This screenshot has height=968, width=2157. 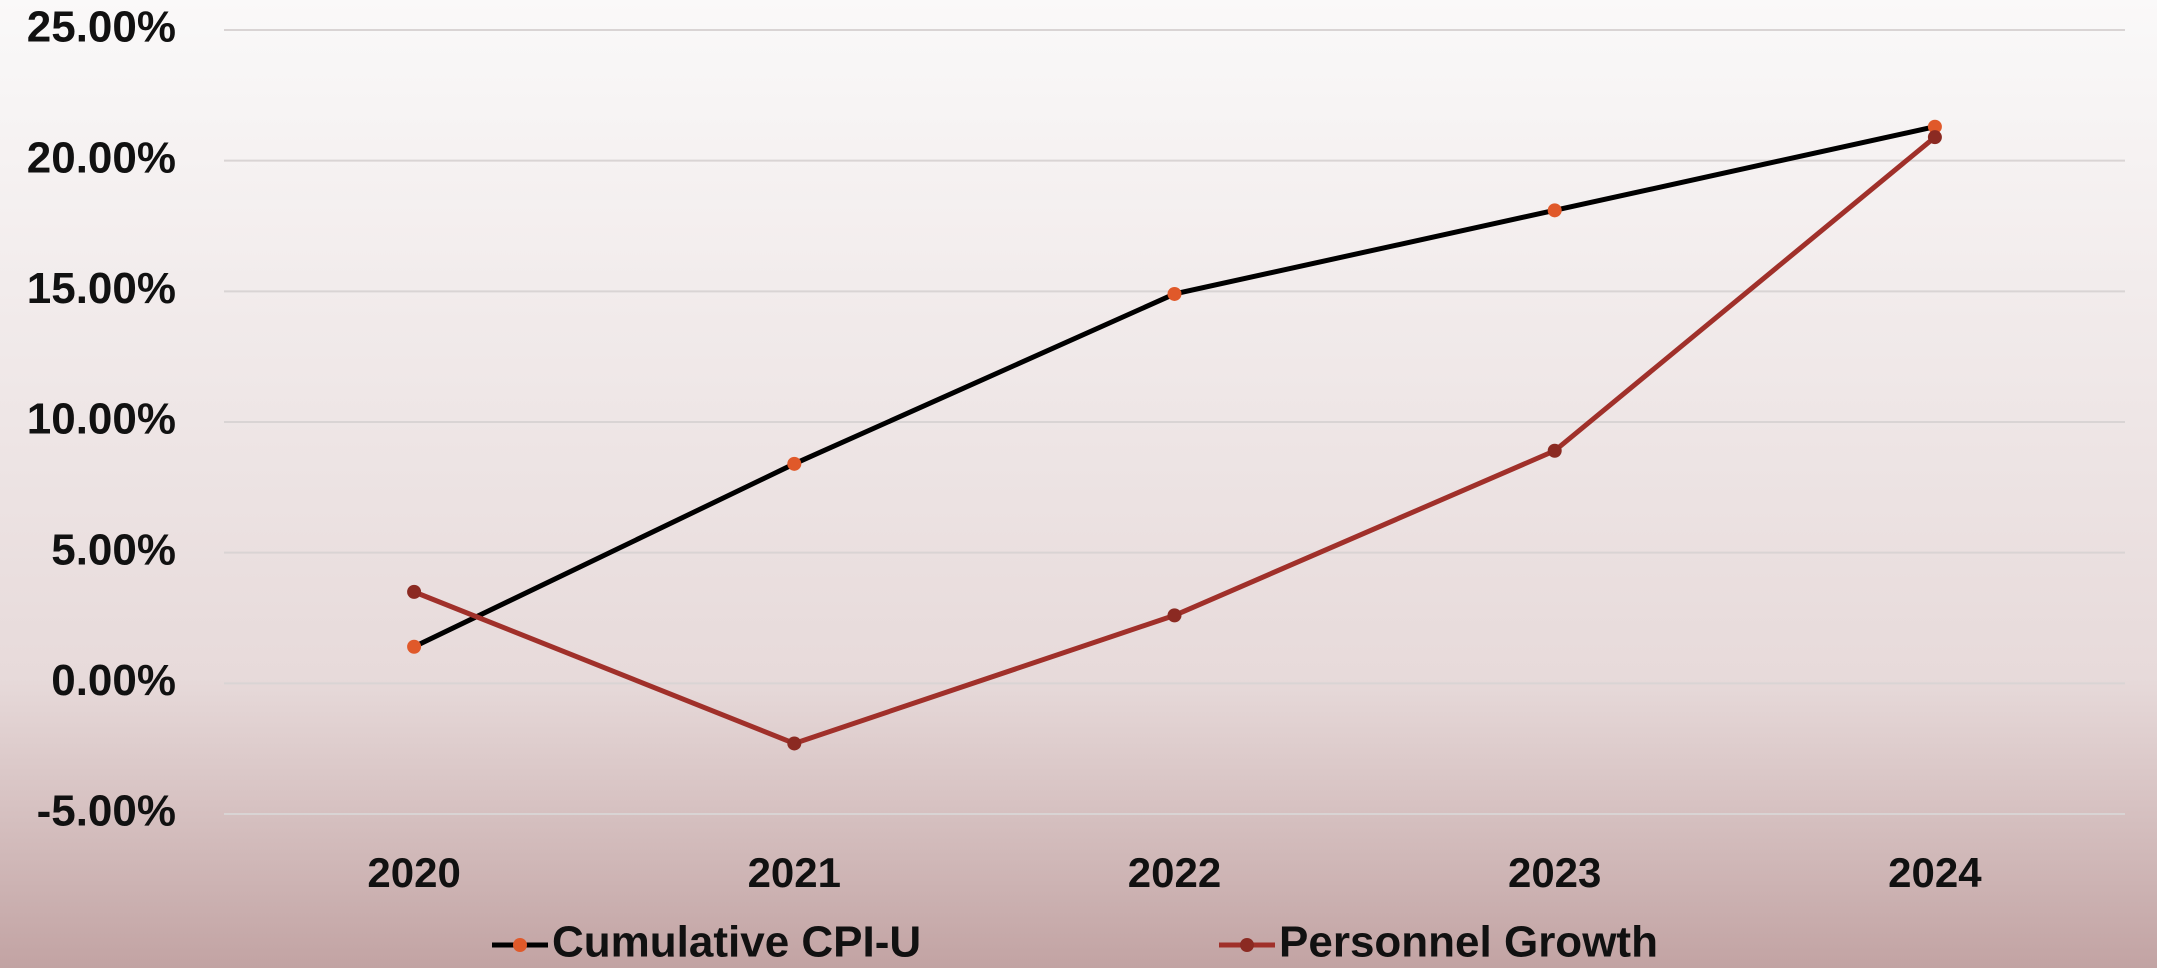 What do you see at coordinates (1174, 872) in the screenshot?
I see `x-tick-label: 2022` at bounding box center [1174, 872].